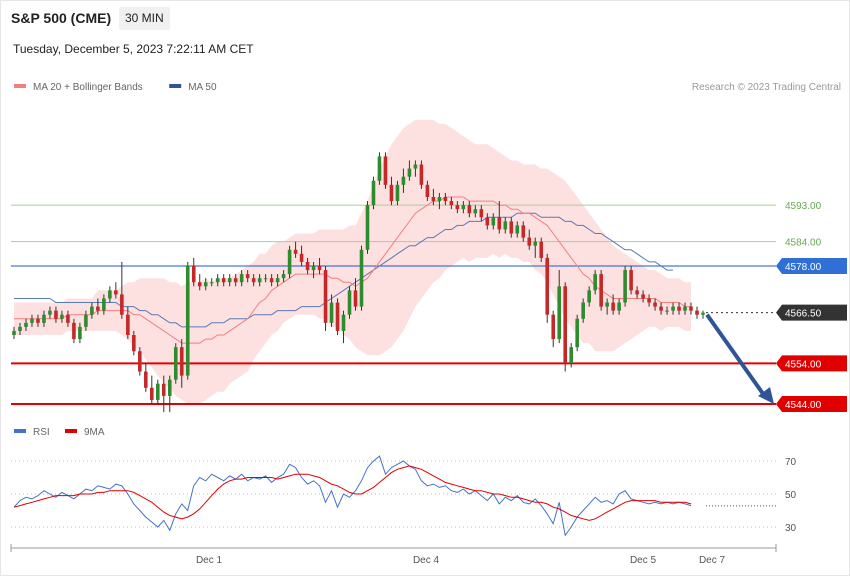  I want to click on price-tag-label: 4578.00, so click(803, 267).